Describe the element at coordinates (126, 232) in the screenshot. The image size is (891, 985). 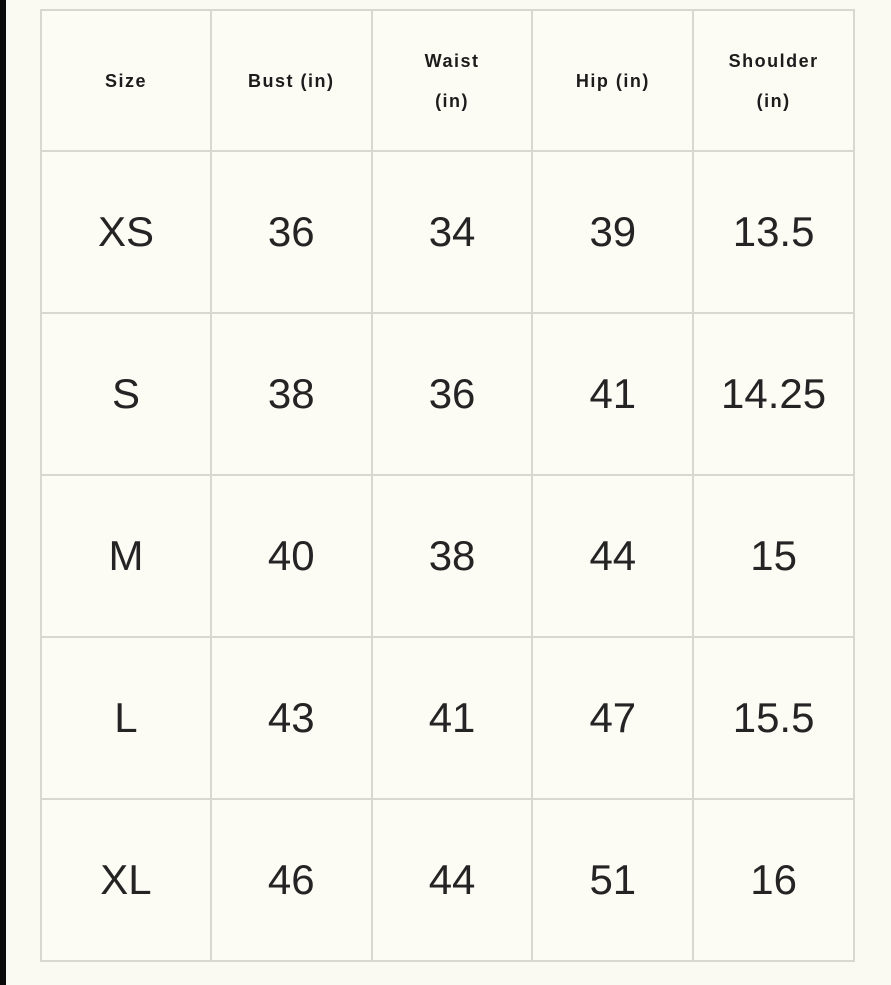
I see `size-label-cell: XS` at that location.